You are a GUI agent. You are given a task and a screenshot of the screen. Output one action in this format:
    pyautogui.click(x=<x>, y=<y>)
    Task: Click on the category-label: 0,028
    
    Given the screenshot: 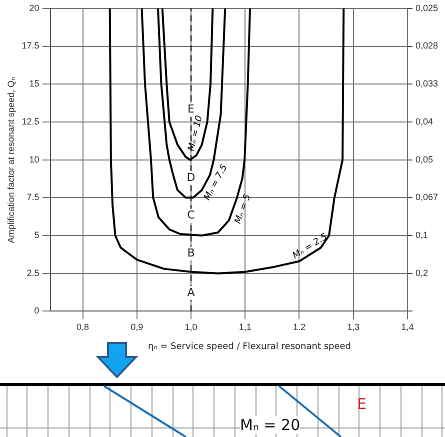 What is the action you would take?
    pyautogui.click(x=426, y=45)
    